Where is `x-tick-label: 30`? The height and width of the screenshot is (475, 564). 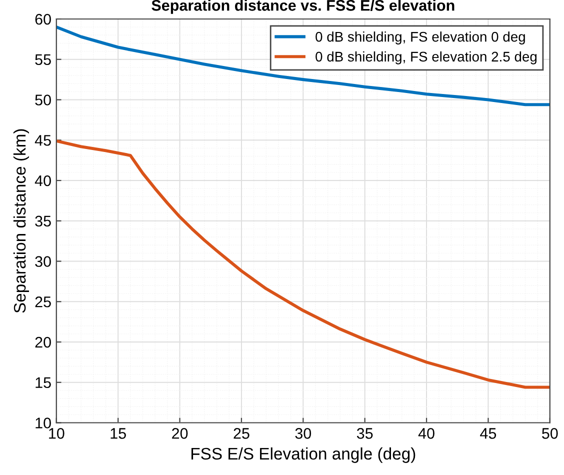
x-tick-label: 30 is located at coordinates (303, 433).